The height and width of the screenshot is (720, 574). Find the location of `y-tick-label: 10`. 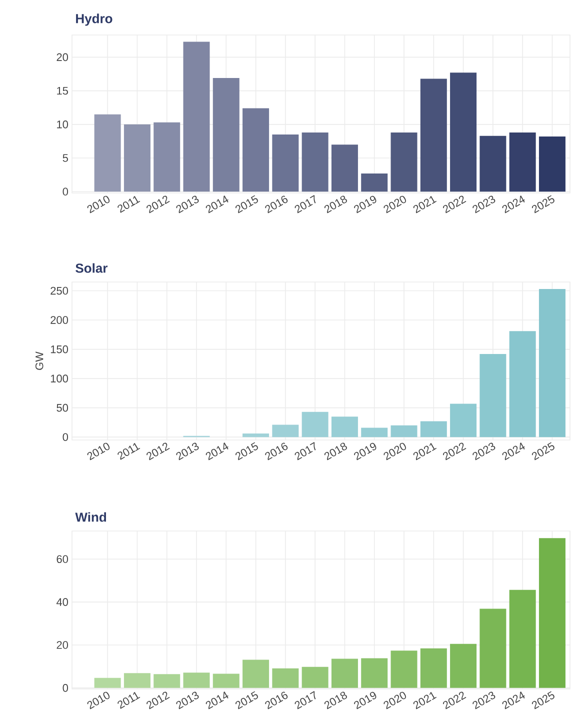

y-tick-label: 10 is located at coordinates (62, 124).